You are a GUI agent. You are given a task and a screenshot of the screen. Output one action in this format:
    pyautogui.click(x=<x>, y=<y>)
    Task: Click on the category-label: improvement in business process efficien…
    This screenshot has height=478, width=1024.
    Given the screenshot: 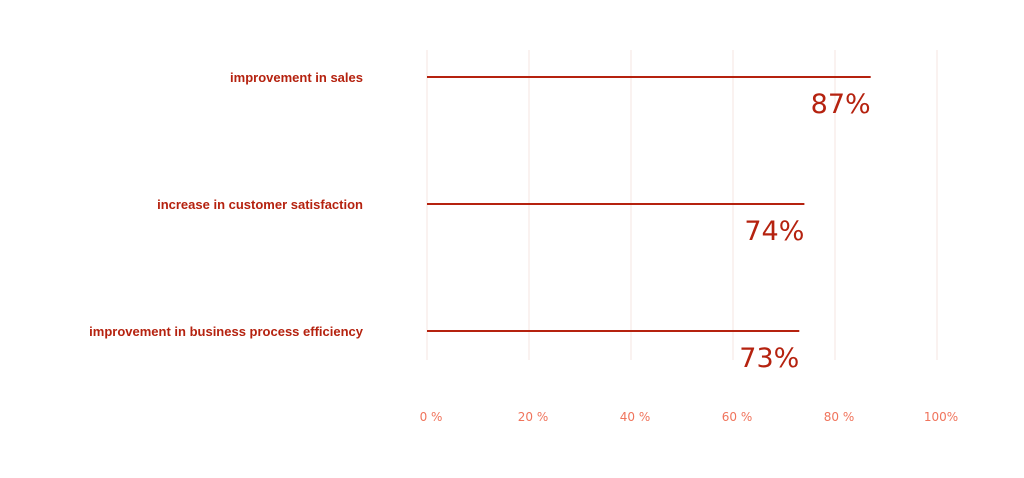 What is the action you would take?
    pyautogui.click(x=226, y=331)
    